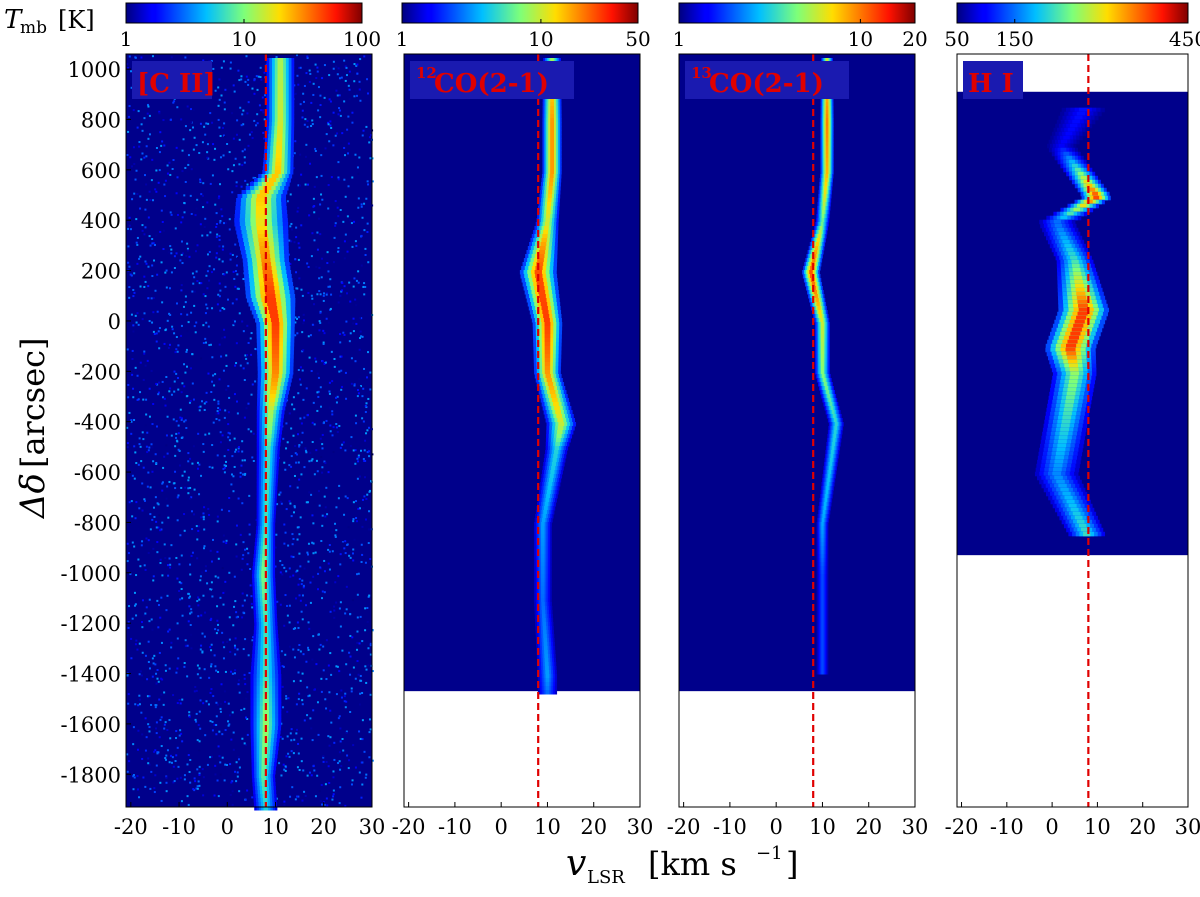 This screenshot has width=1200, height=897. What do you see at coordinates (101, 272) in the screenshot?
I see `y-tick-label: 200` at bounding box center [101, 272].